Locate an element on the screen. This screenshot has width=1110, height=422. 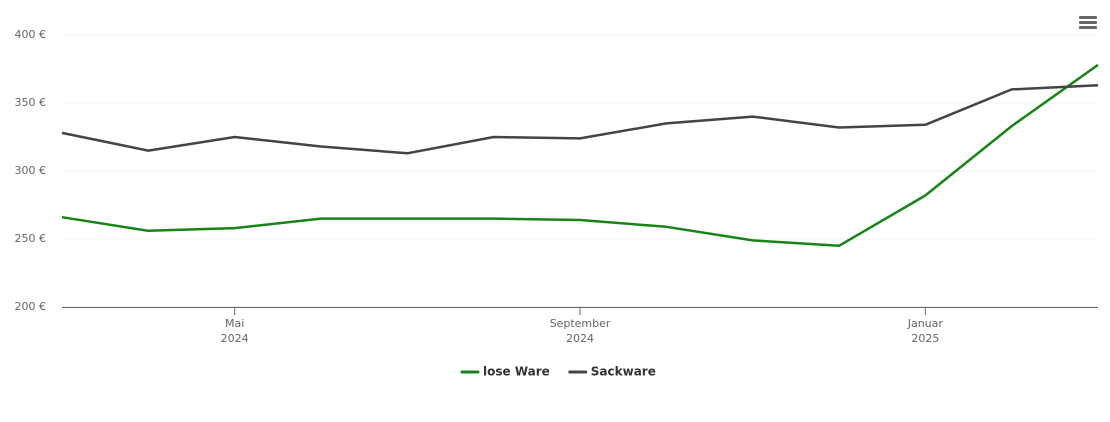
x-tick-label: September 2024 is located at coordinates (580, 331).